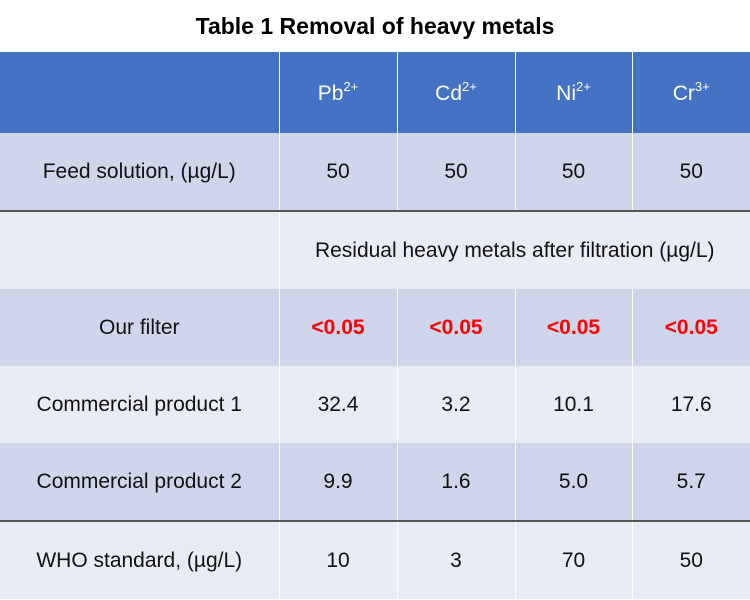 This screenshot has width=750, height=600. Describe the element at coordinates (337, 560) in the screenshot. I see `cell: 10` at that location.